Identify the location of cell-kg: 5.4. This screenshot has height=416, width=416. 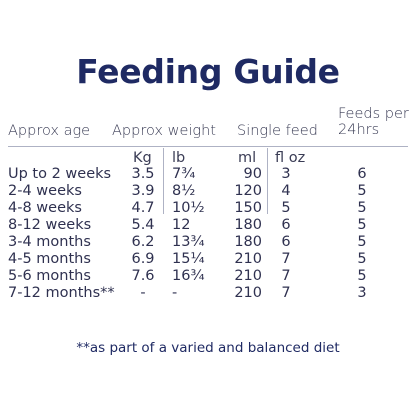
(143, 225).